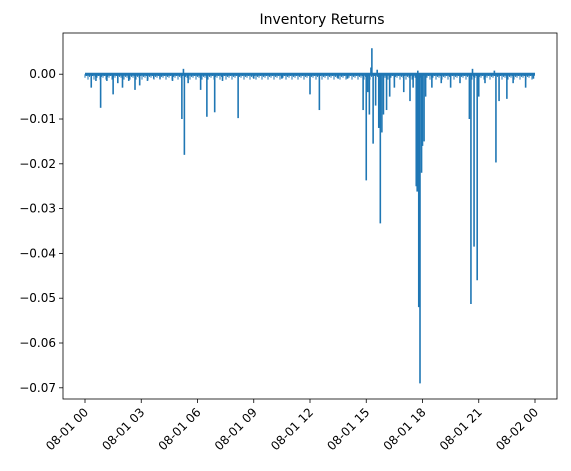 Image resolution: width=571 pixels, height=471 pixels. What do you see at coordinates (348, 429) in the screenshot?
I see `x-tick-label: 08-01 15` at bounding box center [348, 429].